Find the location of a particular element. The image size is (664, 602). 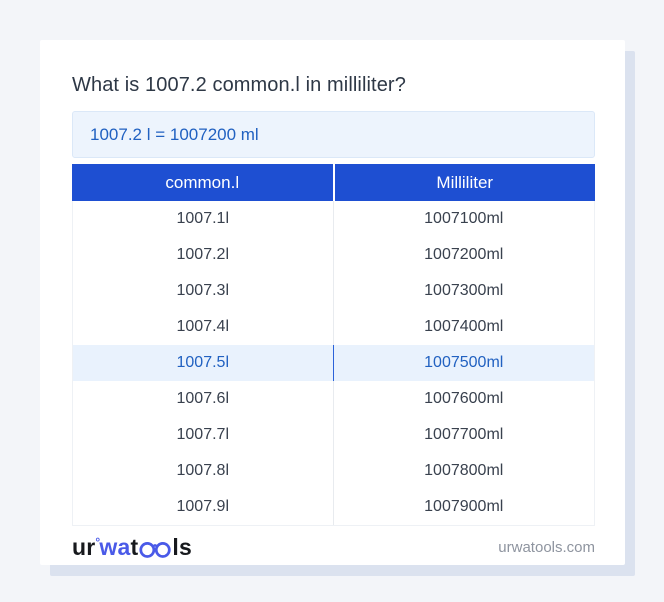

cell-milliliters: 1007700ml is located at coordinates (464, 434).